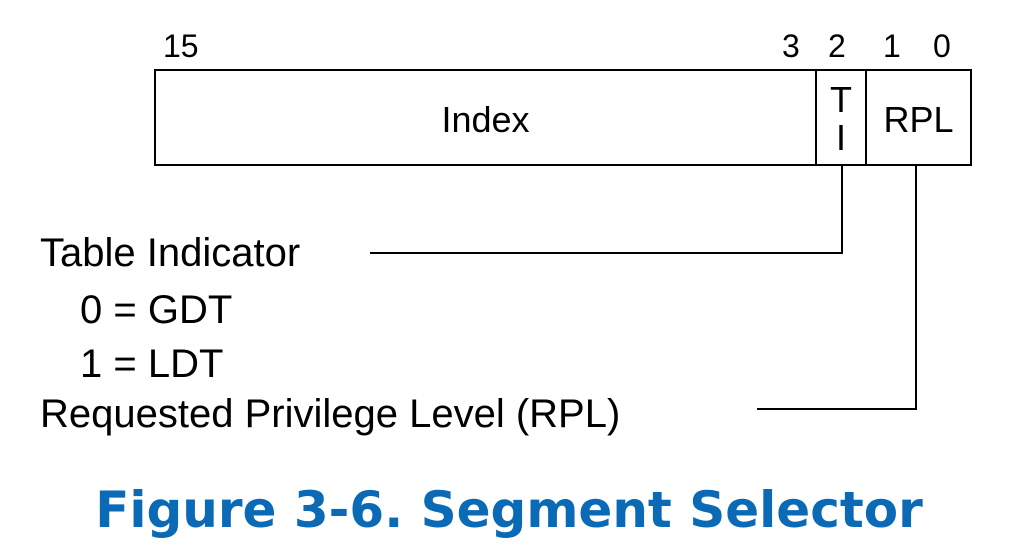 Image resolution: width=1018 pixels, height=555 pixels. What do you see at coordinates (892, 46) in the screenshot?
I see `bit-label-1: 1` at bounding box center [892, 46].